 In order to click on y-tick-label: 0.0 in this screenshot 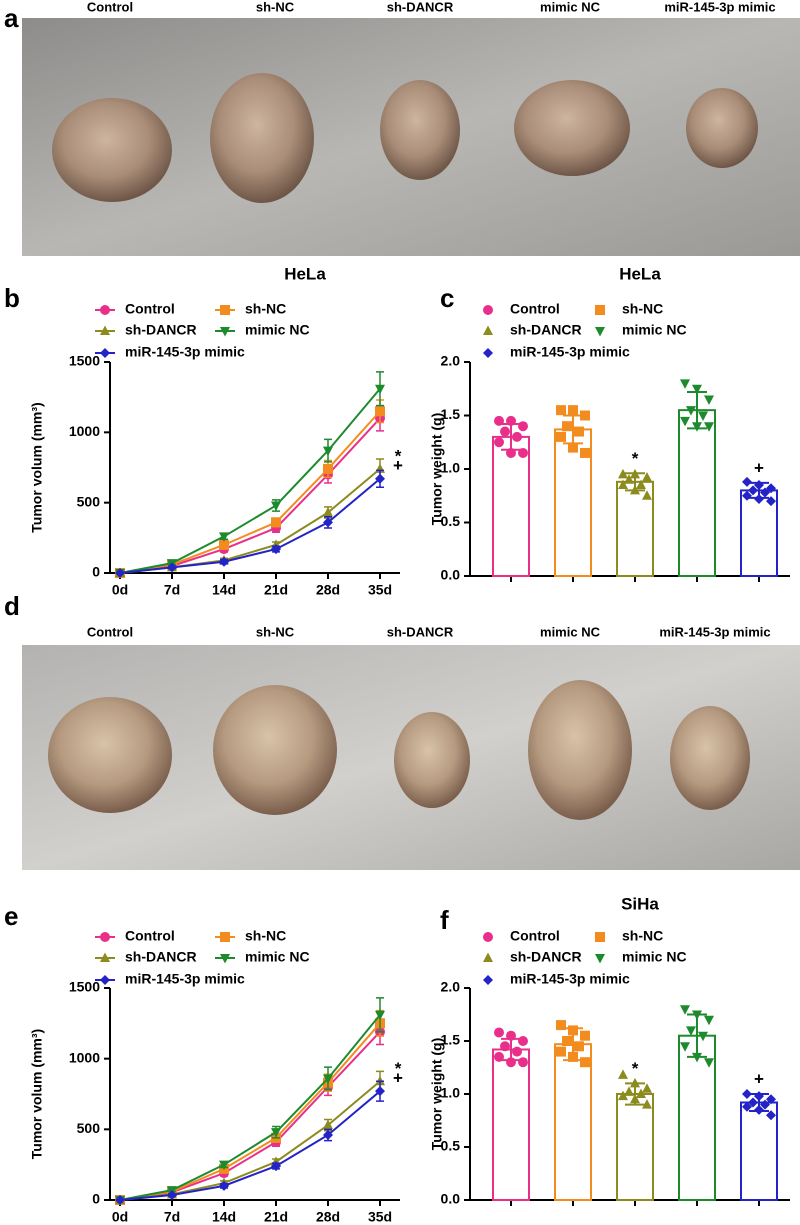, I will do `click(451, 575)`.